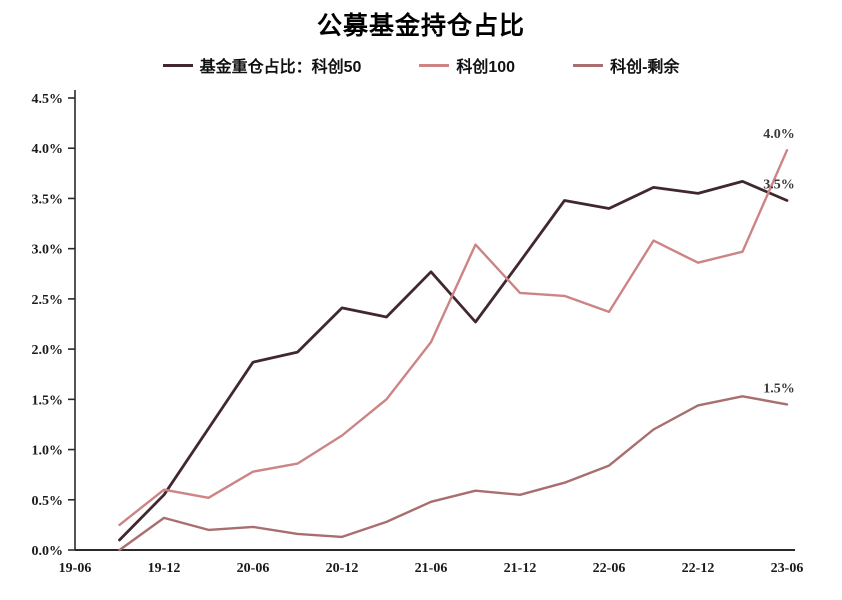 This screenshot has width=842, height=600. I want to click on y-tick-label: 4.0%, so click(48, 149).